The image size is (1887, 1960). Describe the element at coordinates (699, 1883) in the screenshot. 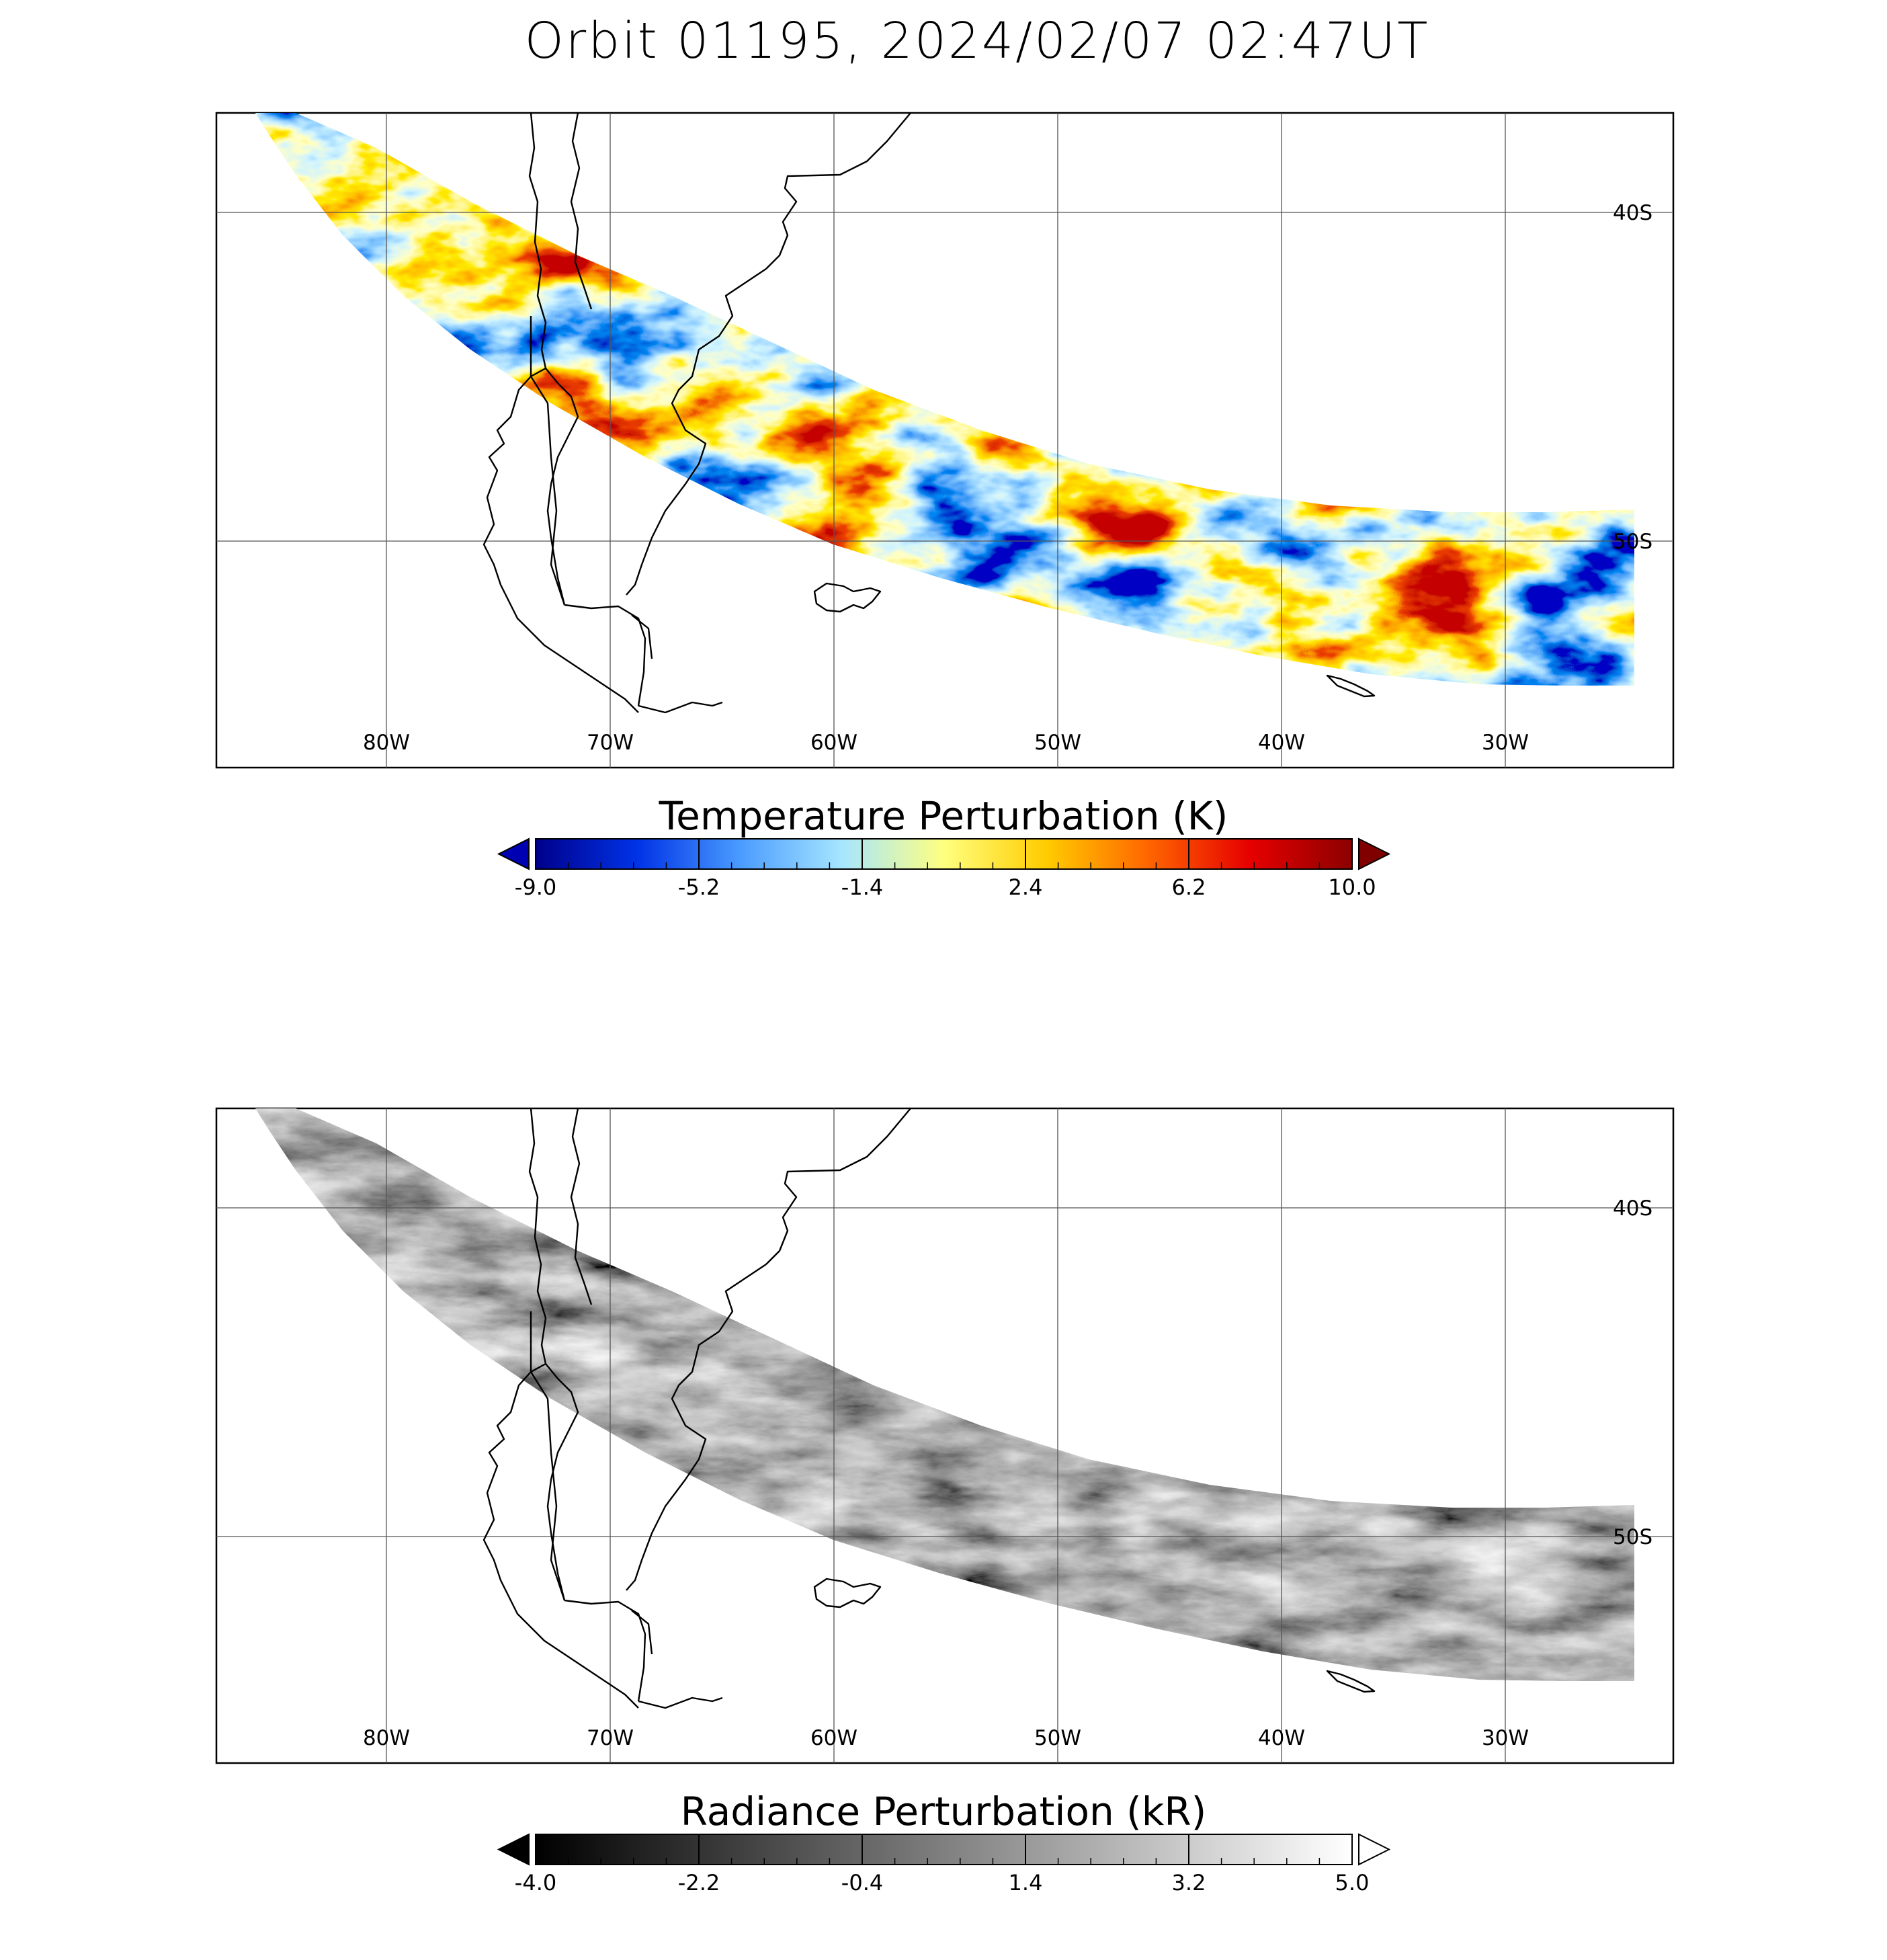

I see `colorbar-tick-label: -2.2` at that location.